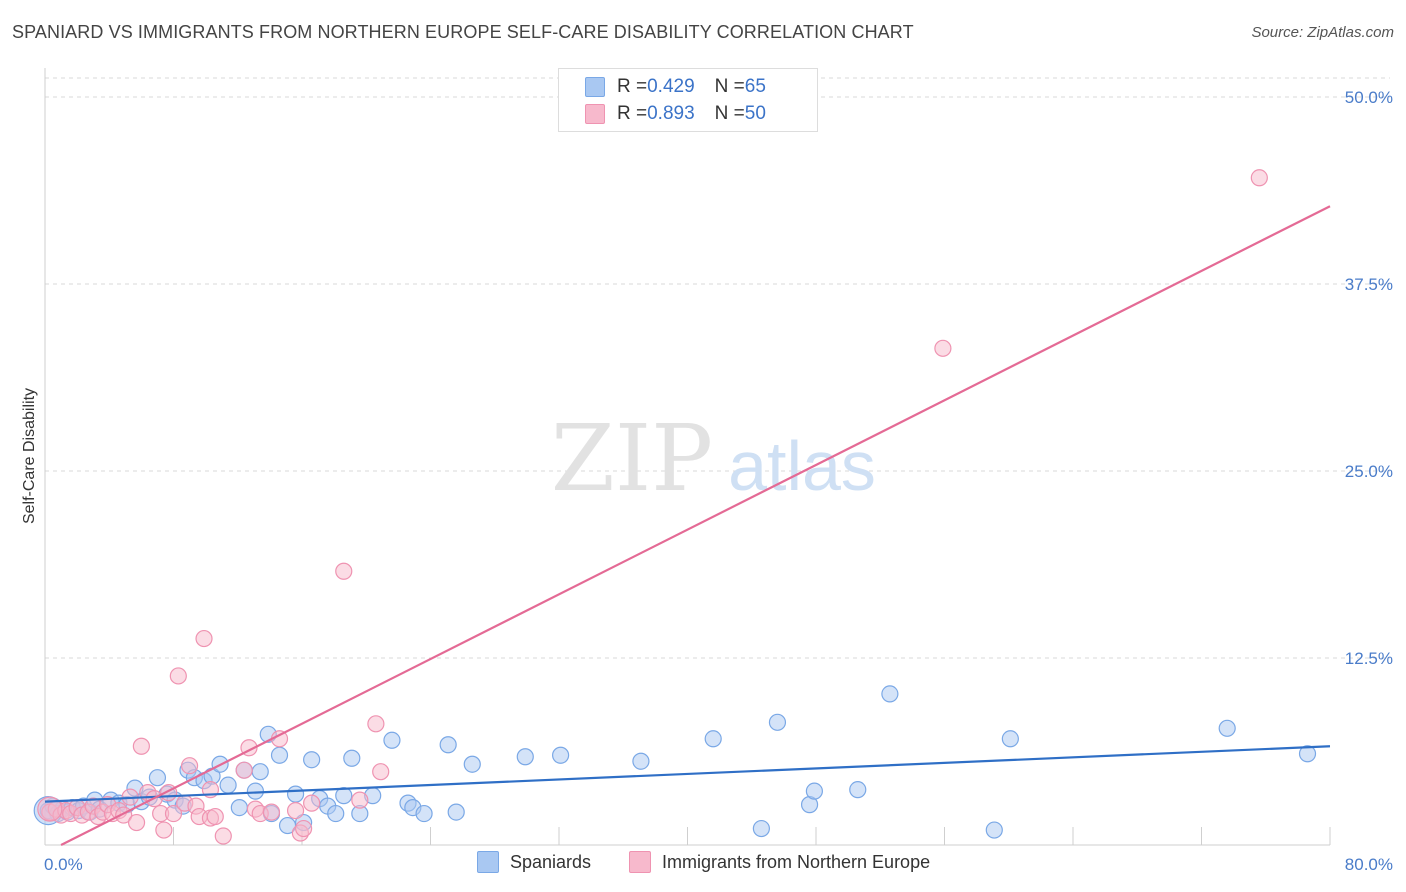 The height and width of the screenshot is (892, 1406). Describe the element at coordinates (671, 113) in the screenshot. I see `legend-r-value: 0.893` at that location.